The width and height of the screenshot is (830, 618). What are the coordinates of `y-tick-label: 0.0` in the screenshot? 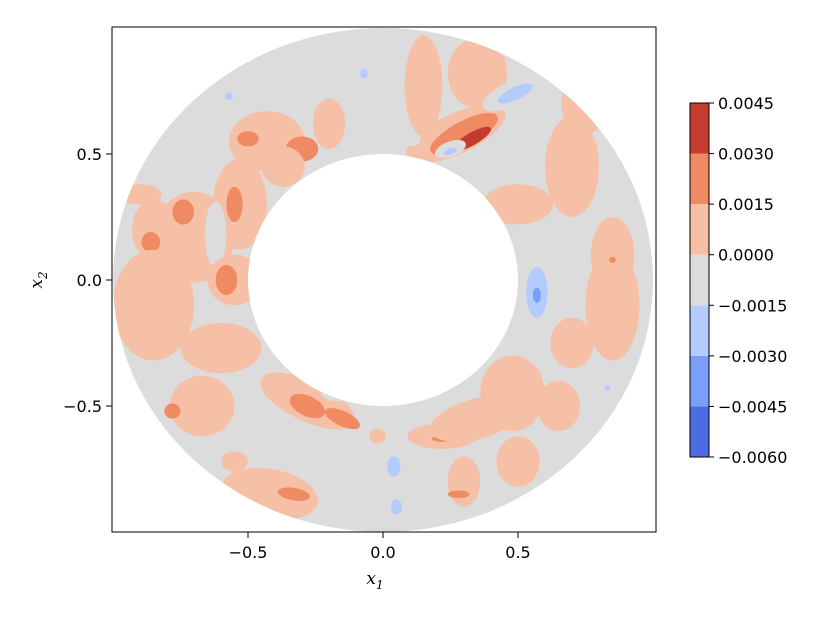 It's located at (89, 280).